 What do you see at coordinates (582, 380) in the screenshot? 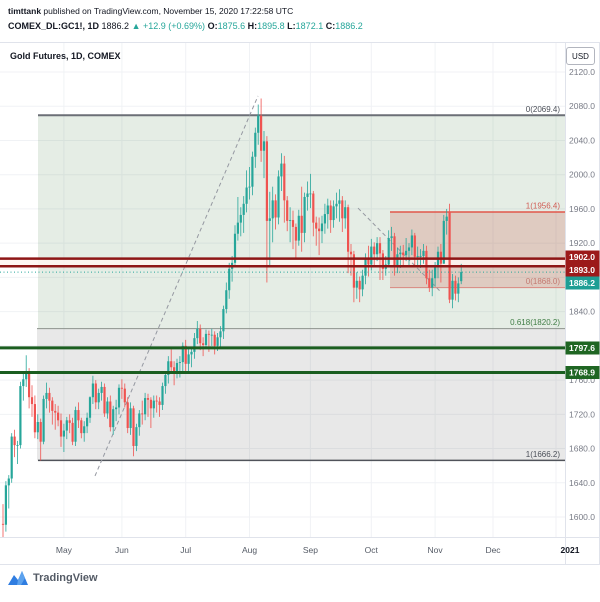
I see `svg-text: 1760.0` at bounding box center [582, 380].